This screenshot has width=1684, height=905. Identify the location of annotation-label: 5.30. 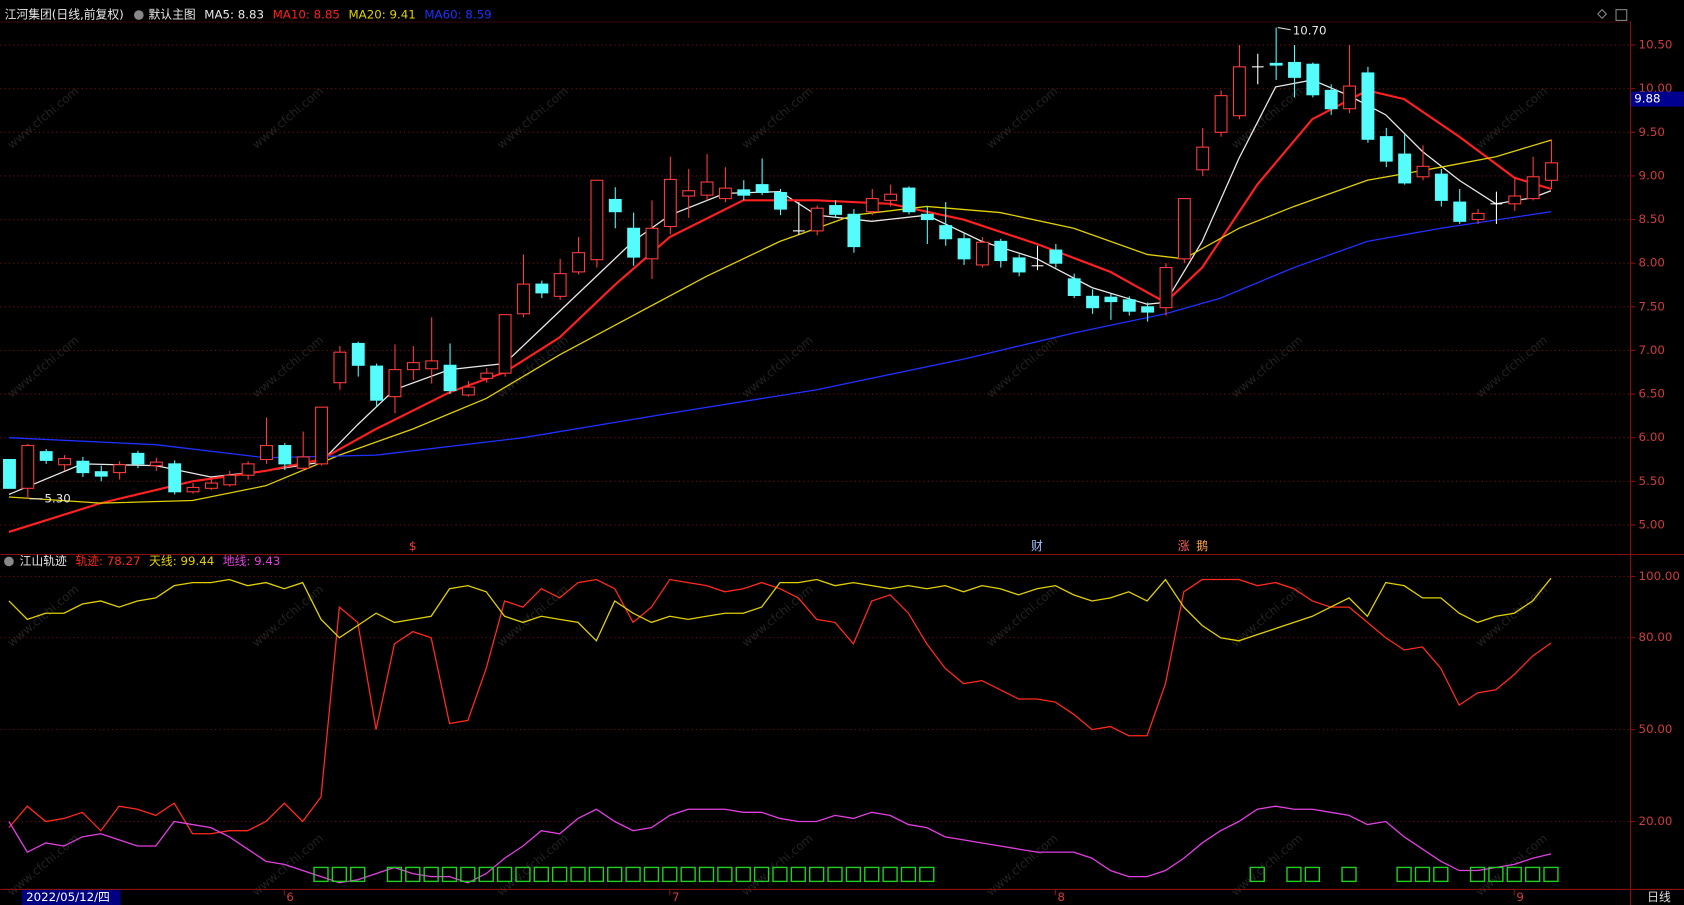
(57, 498).